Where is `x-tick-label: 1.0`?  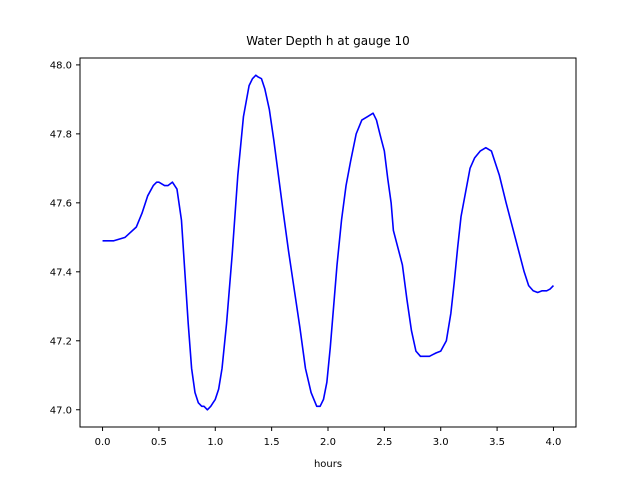 x-tick-label: 1.0 is located at coordinates (215, 442).